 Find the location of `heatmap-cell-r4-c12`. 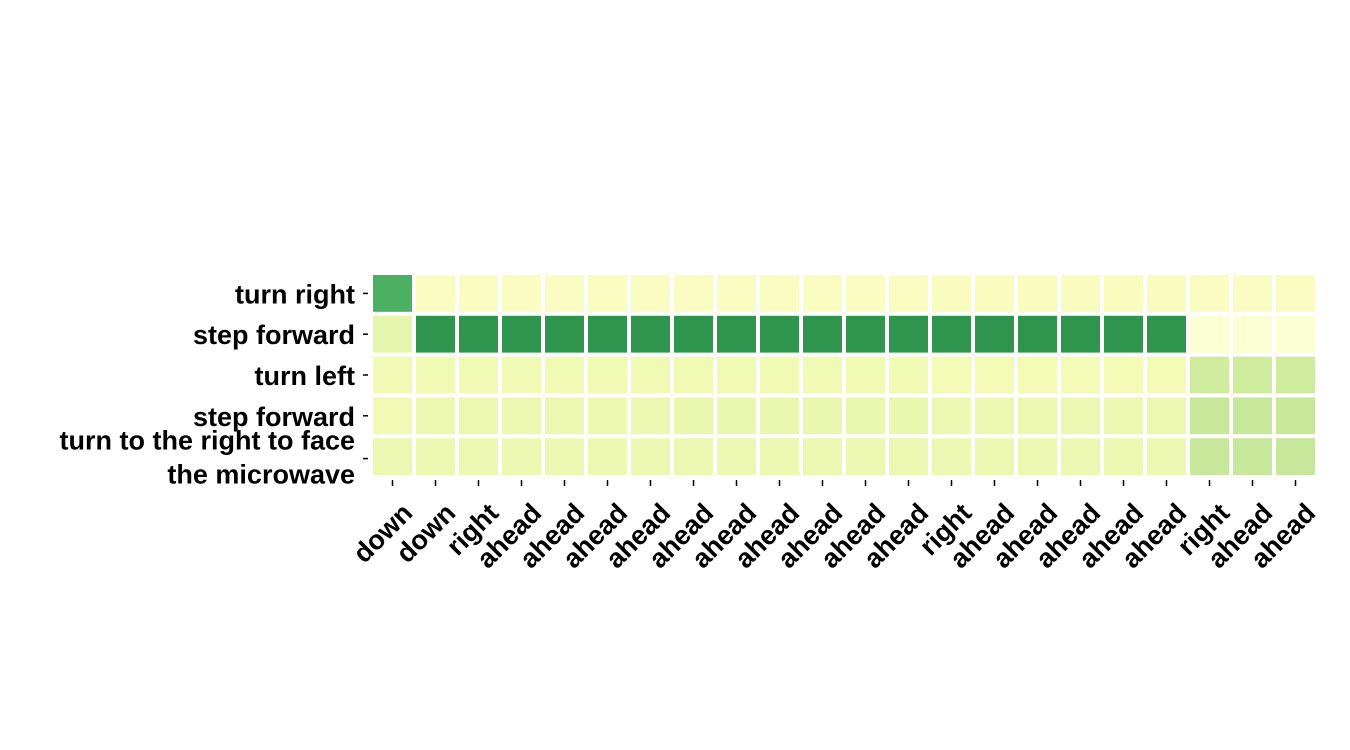

heatmap-cell-r4-c12 is located at coordinates (908, 456).